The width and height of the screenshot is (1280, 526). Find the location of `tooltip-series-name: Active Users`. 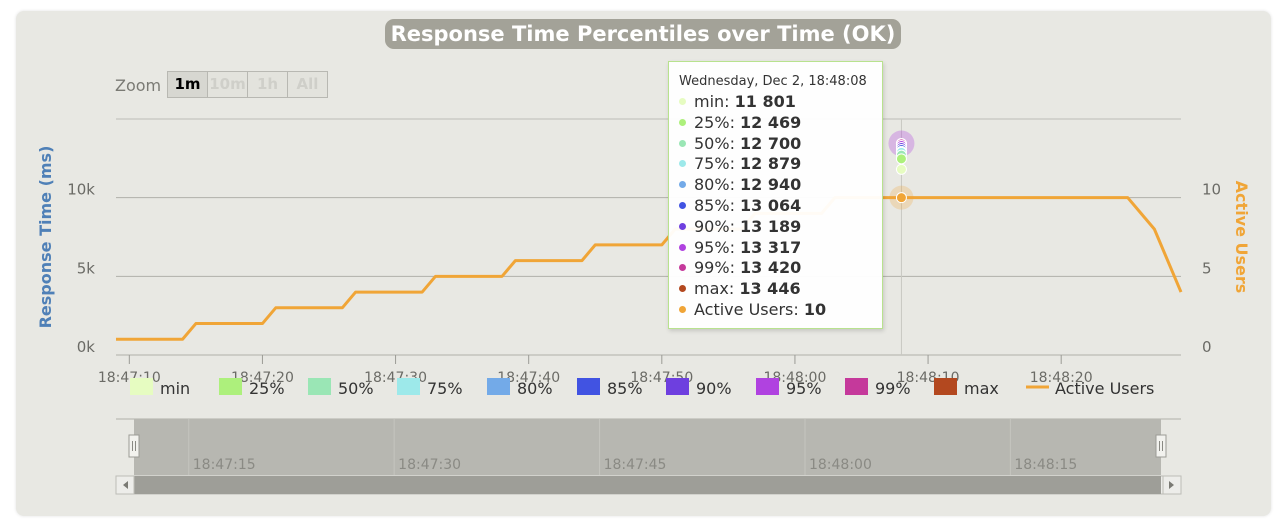

tooltip-series-name: Active Users is located at coordinates (744, 309).